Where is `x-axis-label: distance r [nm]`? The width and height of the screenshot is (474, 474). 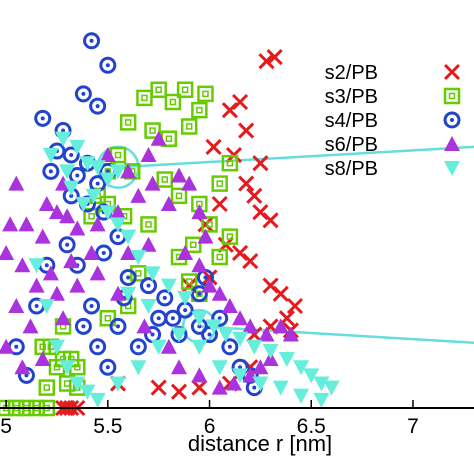 x-axis-label: distance r [nm] is located at coordinates (260, 443).